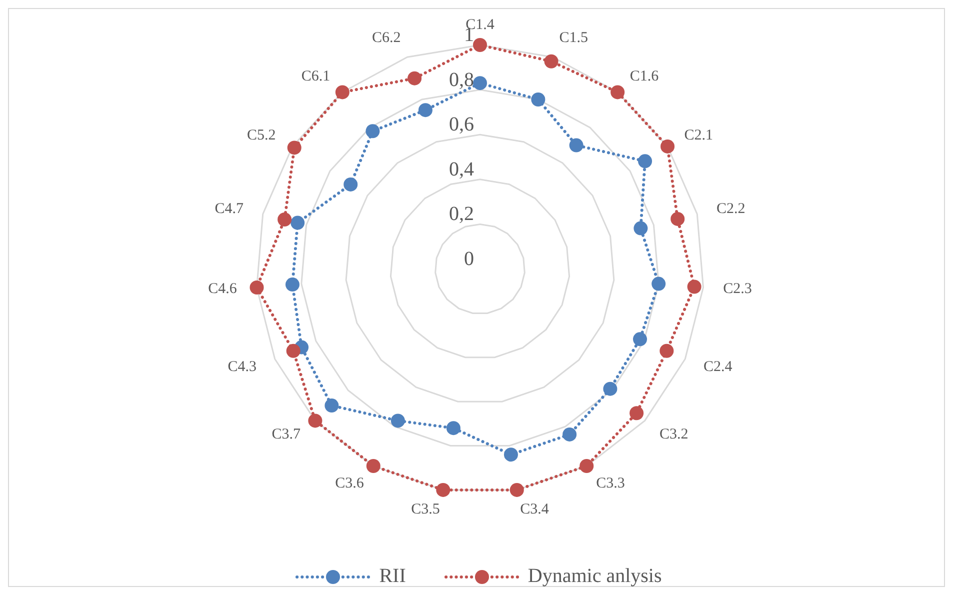 The width and height of the screenshot is (953, 595). I want to click on spoke-label: C3.5, so click(425, 510).